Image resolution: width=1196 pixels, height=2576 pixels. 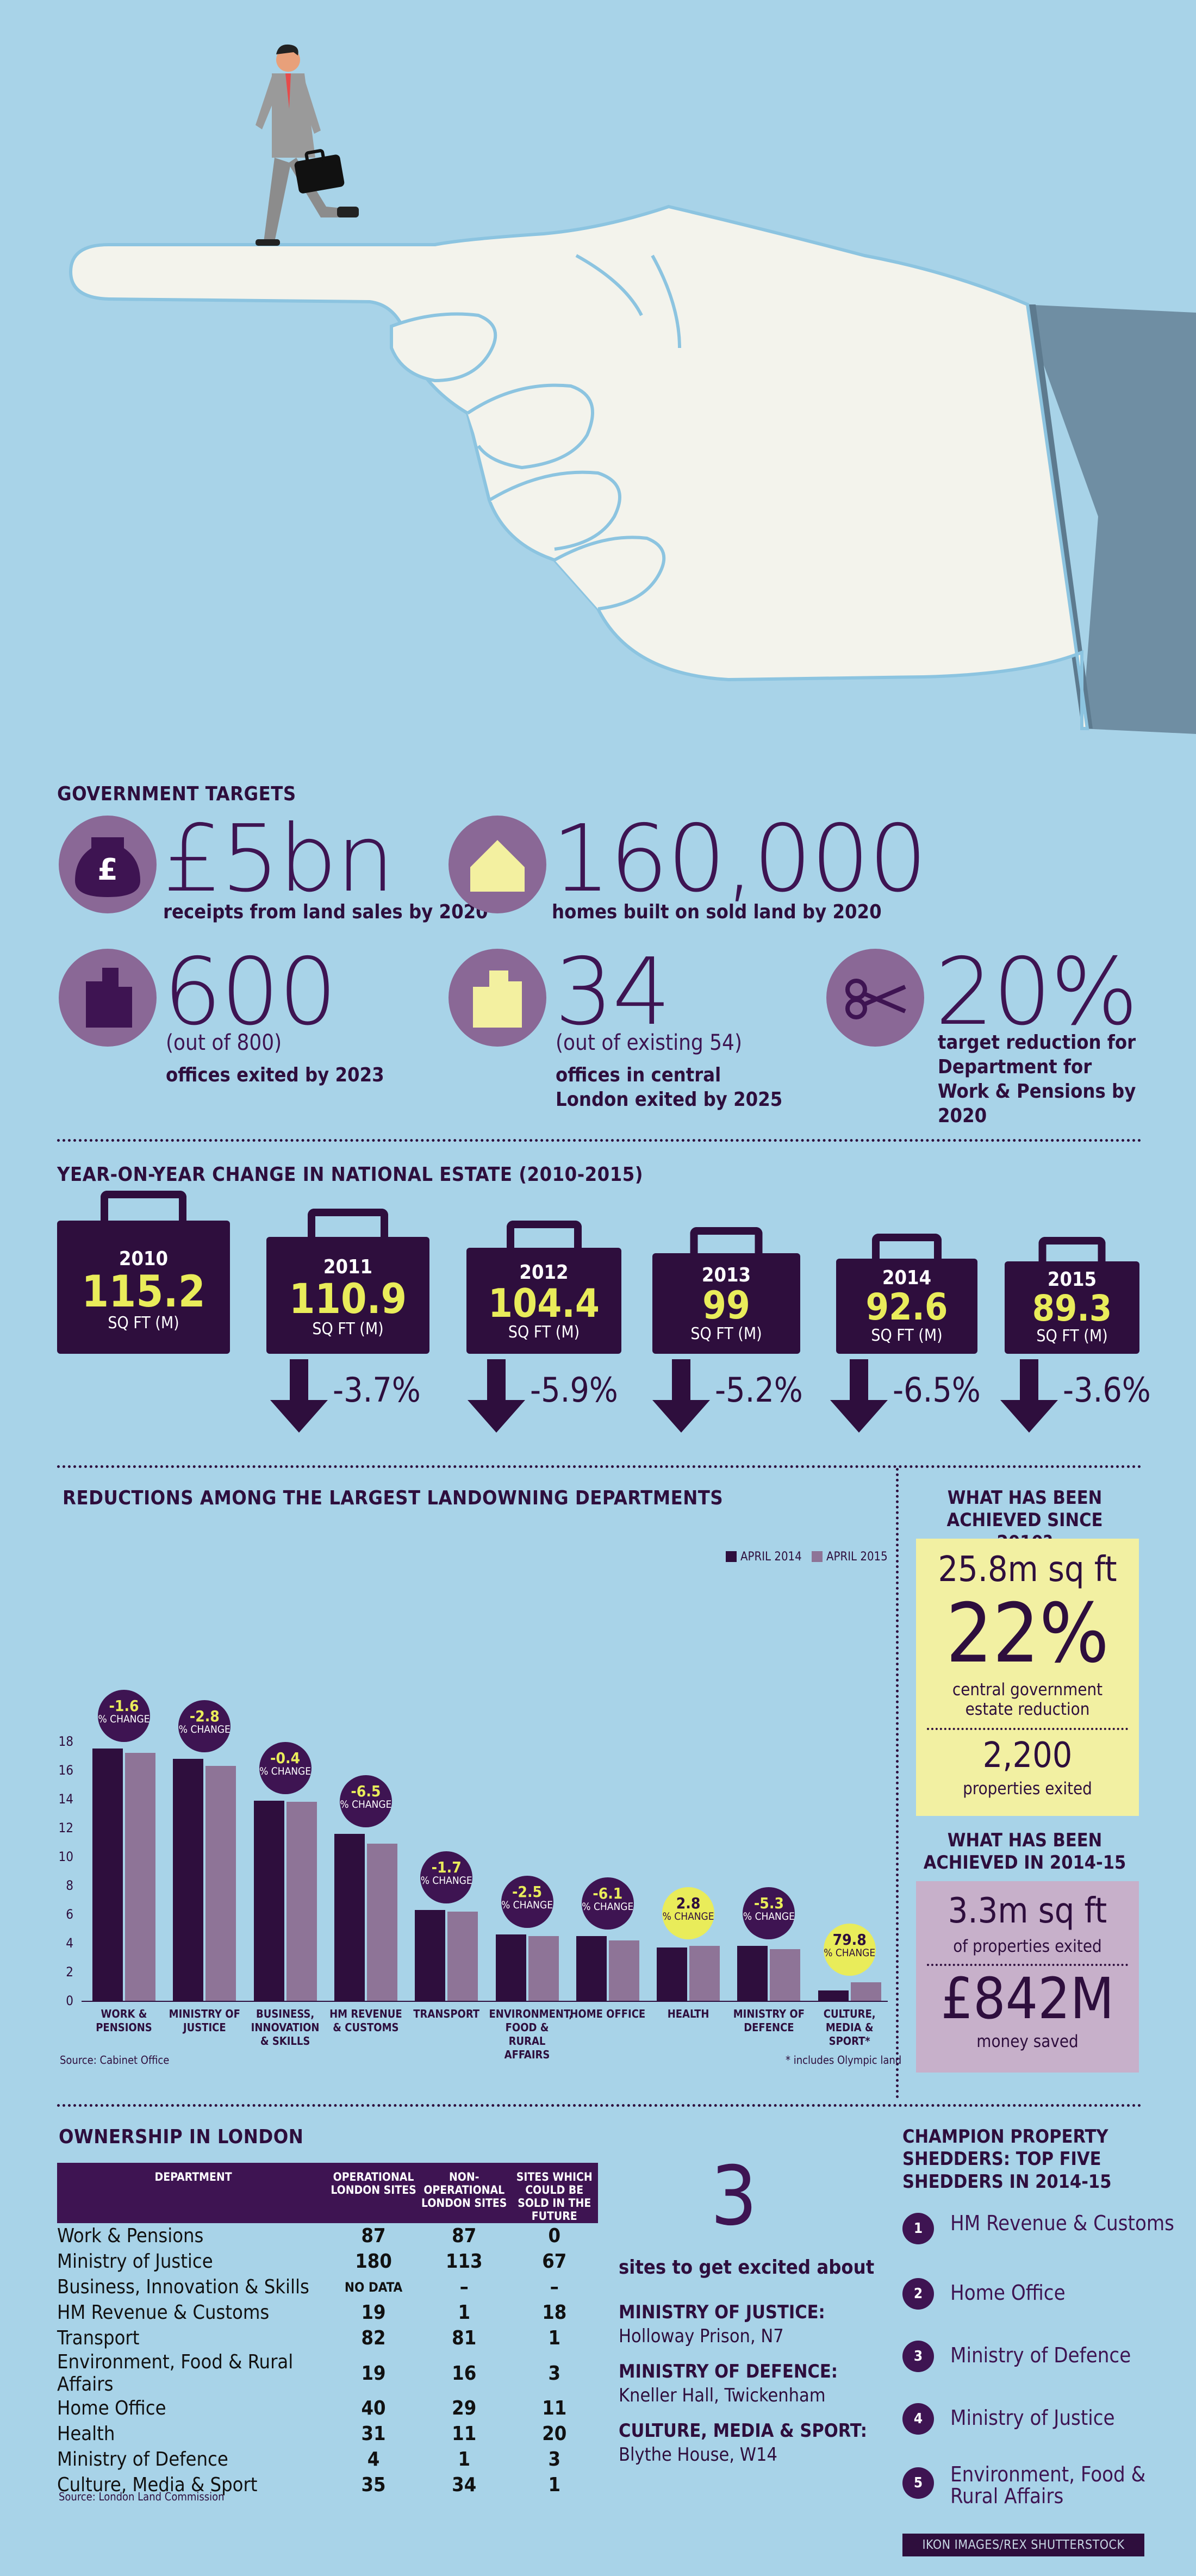 I want to click on x-tick-label: ENVIRONMENT, FOOD & RURAL AFFAIRS, so click(x=531, y=2034).